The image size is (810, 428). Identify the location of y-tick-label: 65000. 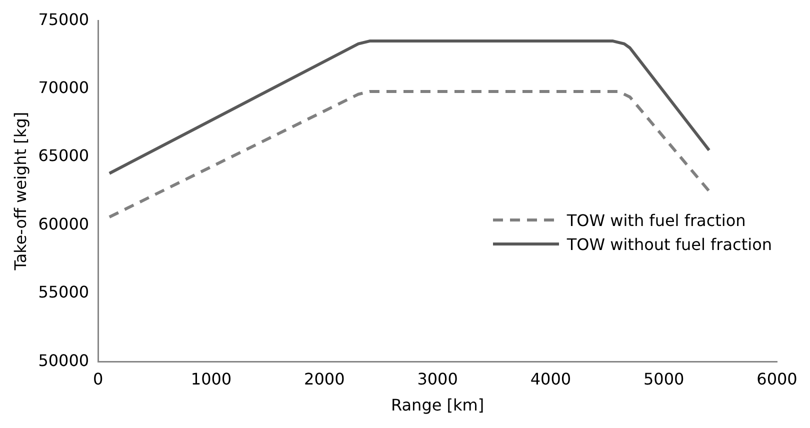
(64, 156).